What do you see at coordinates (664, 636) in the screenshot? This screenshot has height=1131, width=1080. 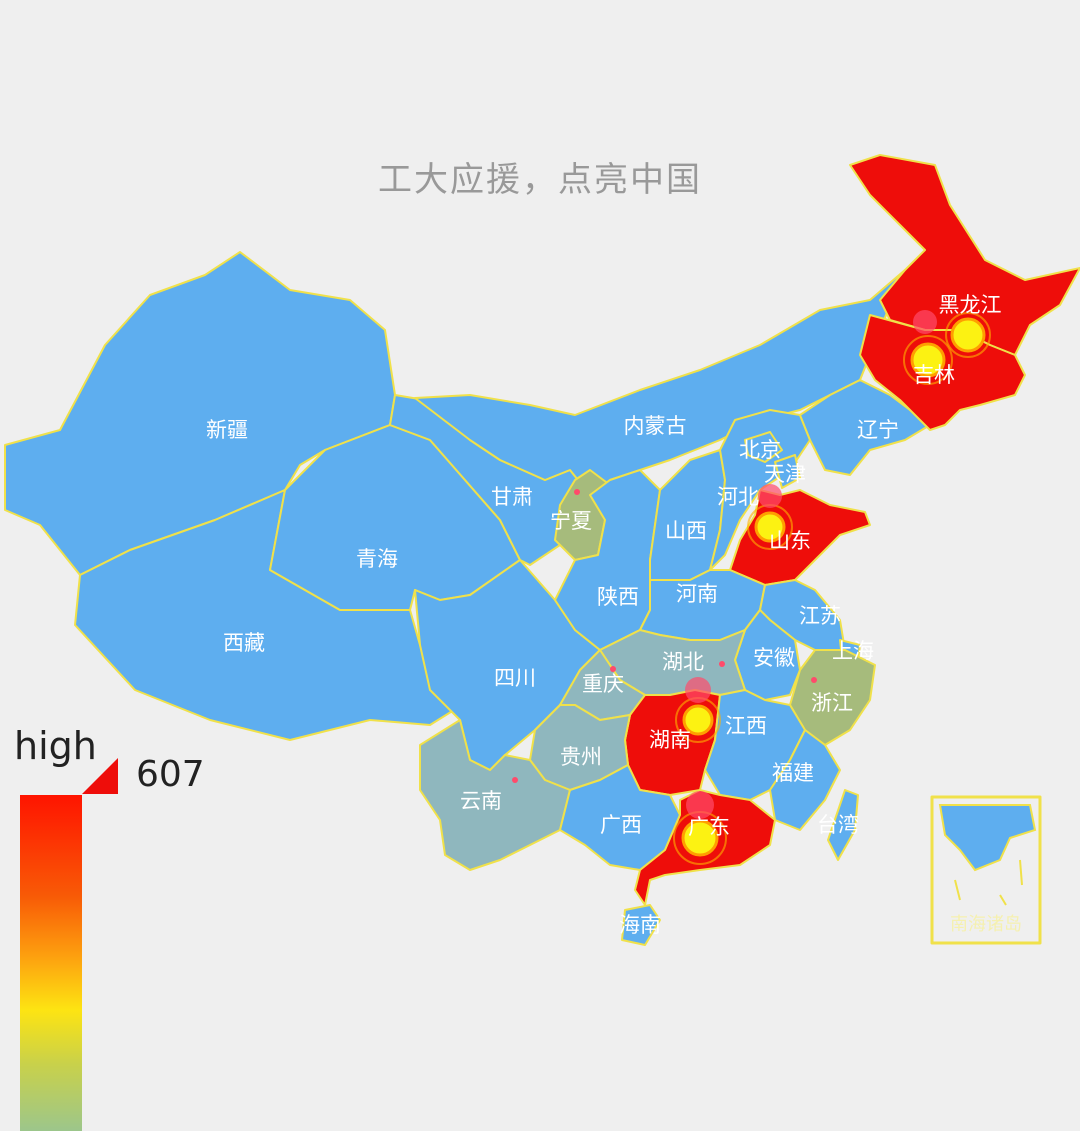 I see `city-dots` at bounding box center [664, 636].